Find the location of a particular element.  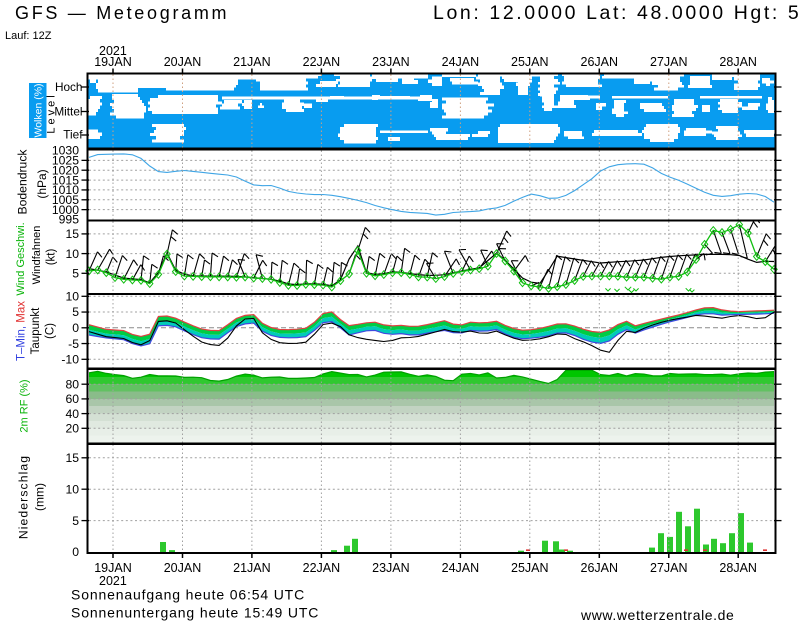

svg-text: Windfahnen is located at coordinates (37, 255).